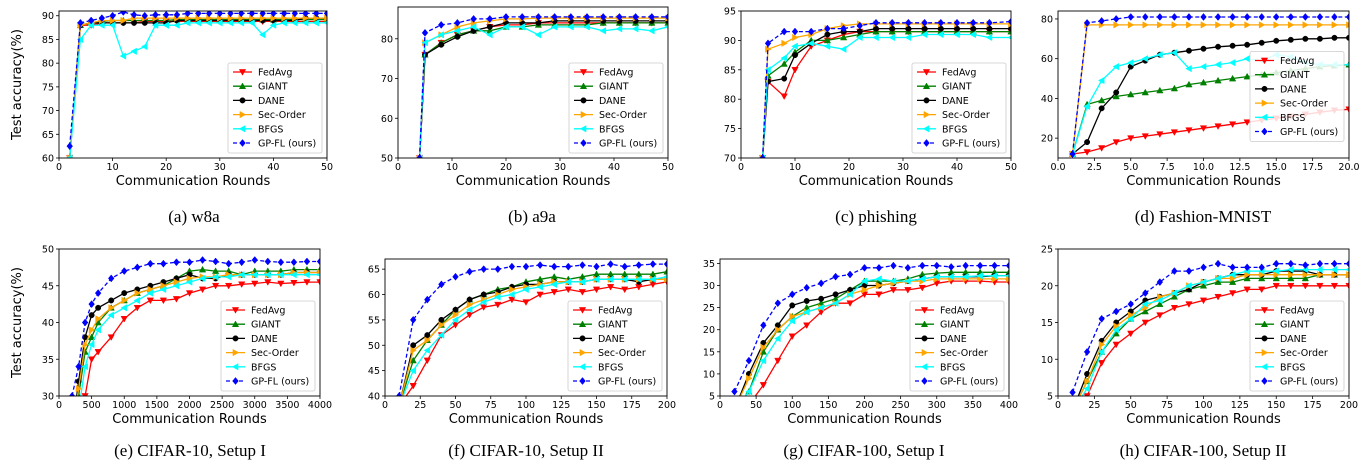  I want to click on legend-label: Sec-Order, so click(282, 115).